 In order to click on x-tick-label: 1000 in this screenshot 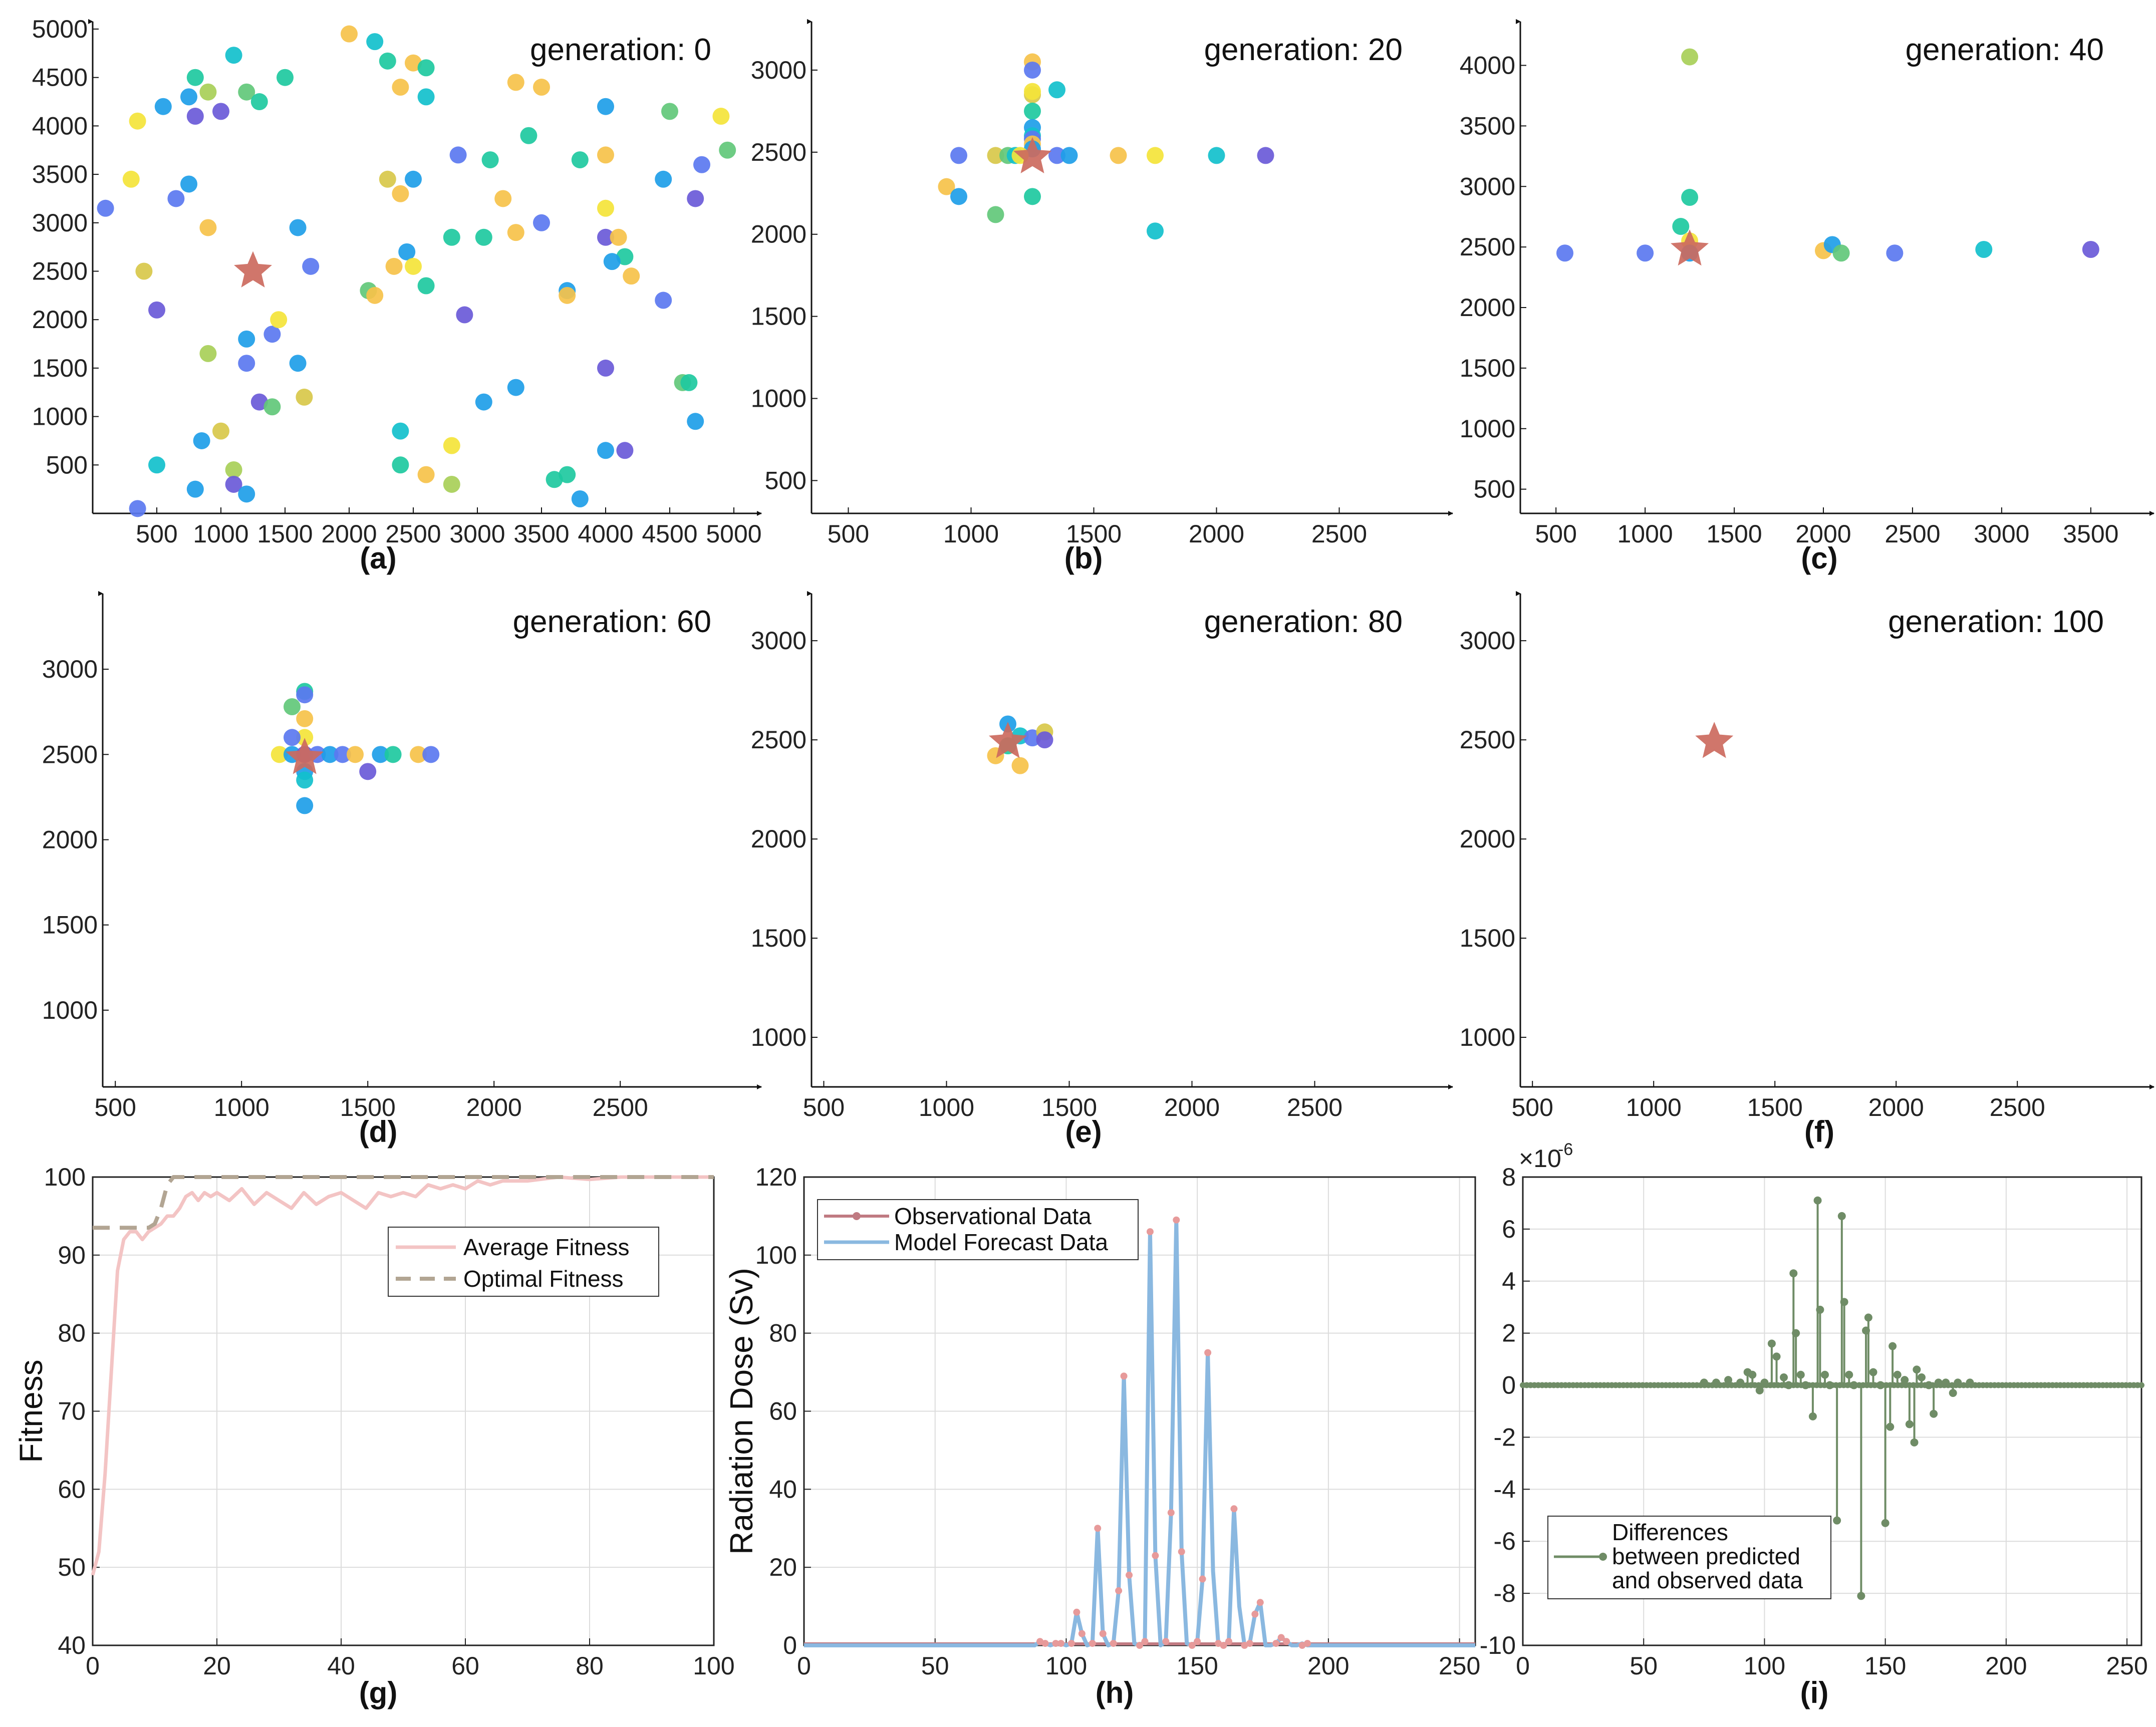, I will do `click(946, 1107)`.